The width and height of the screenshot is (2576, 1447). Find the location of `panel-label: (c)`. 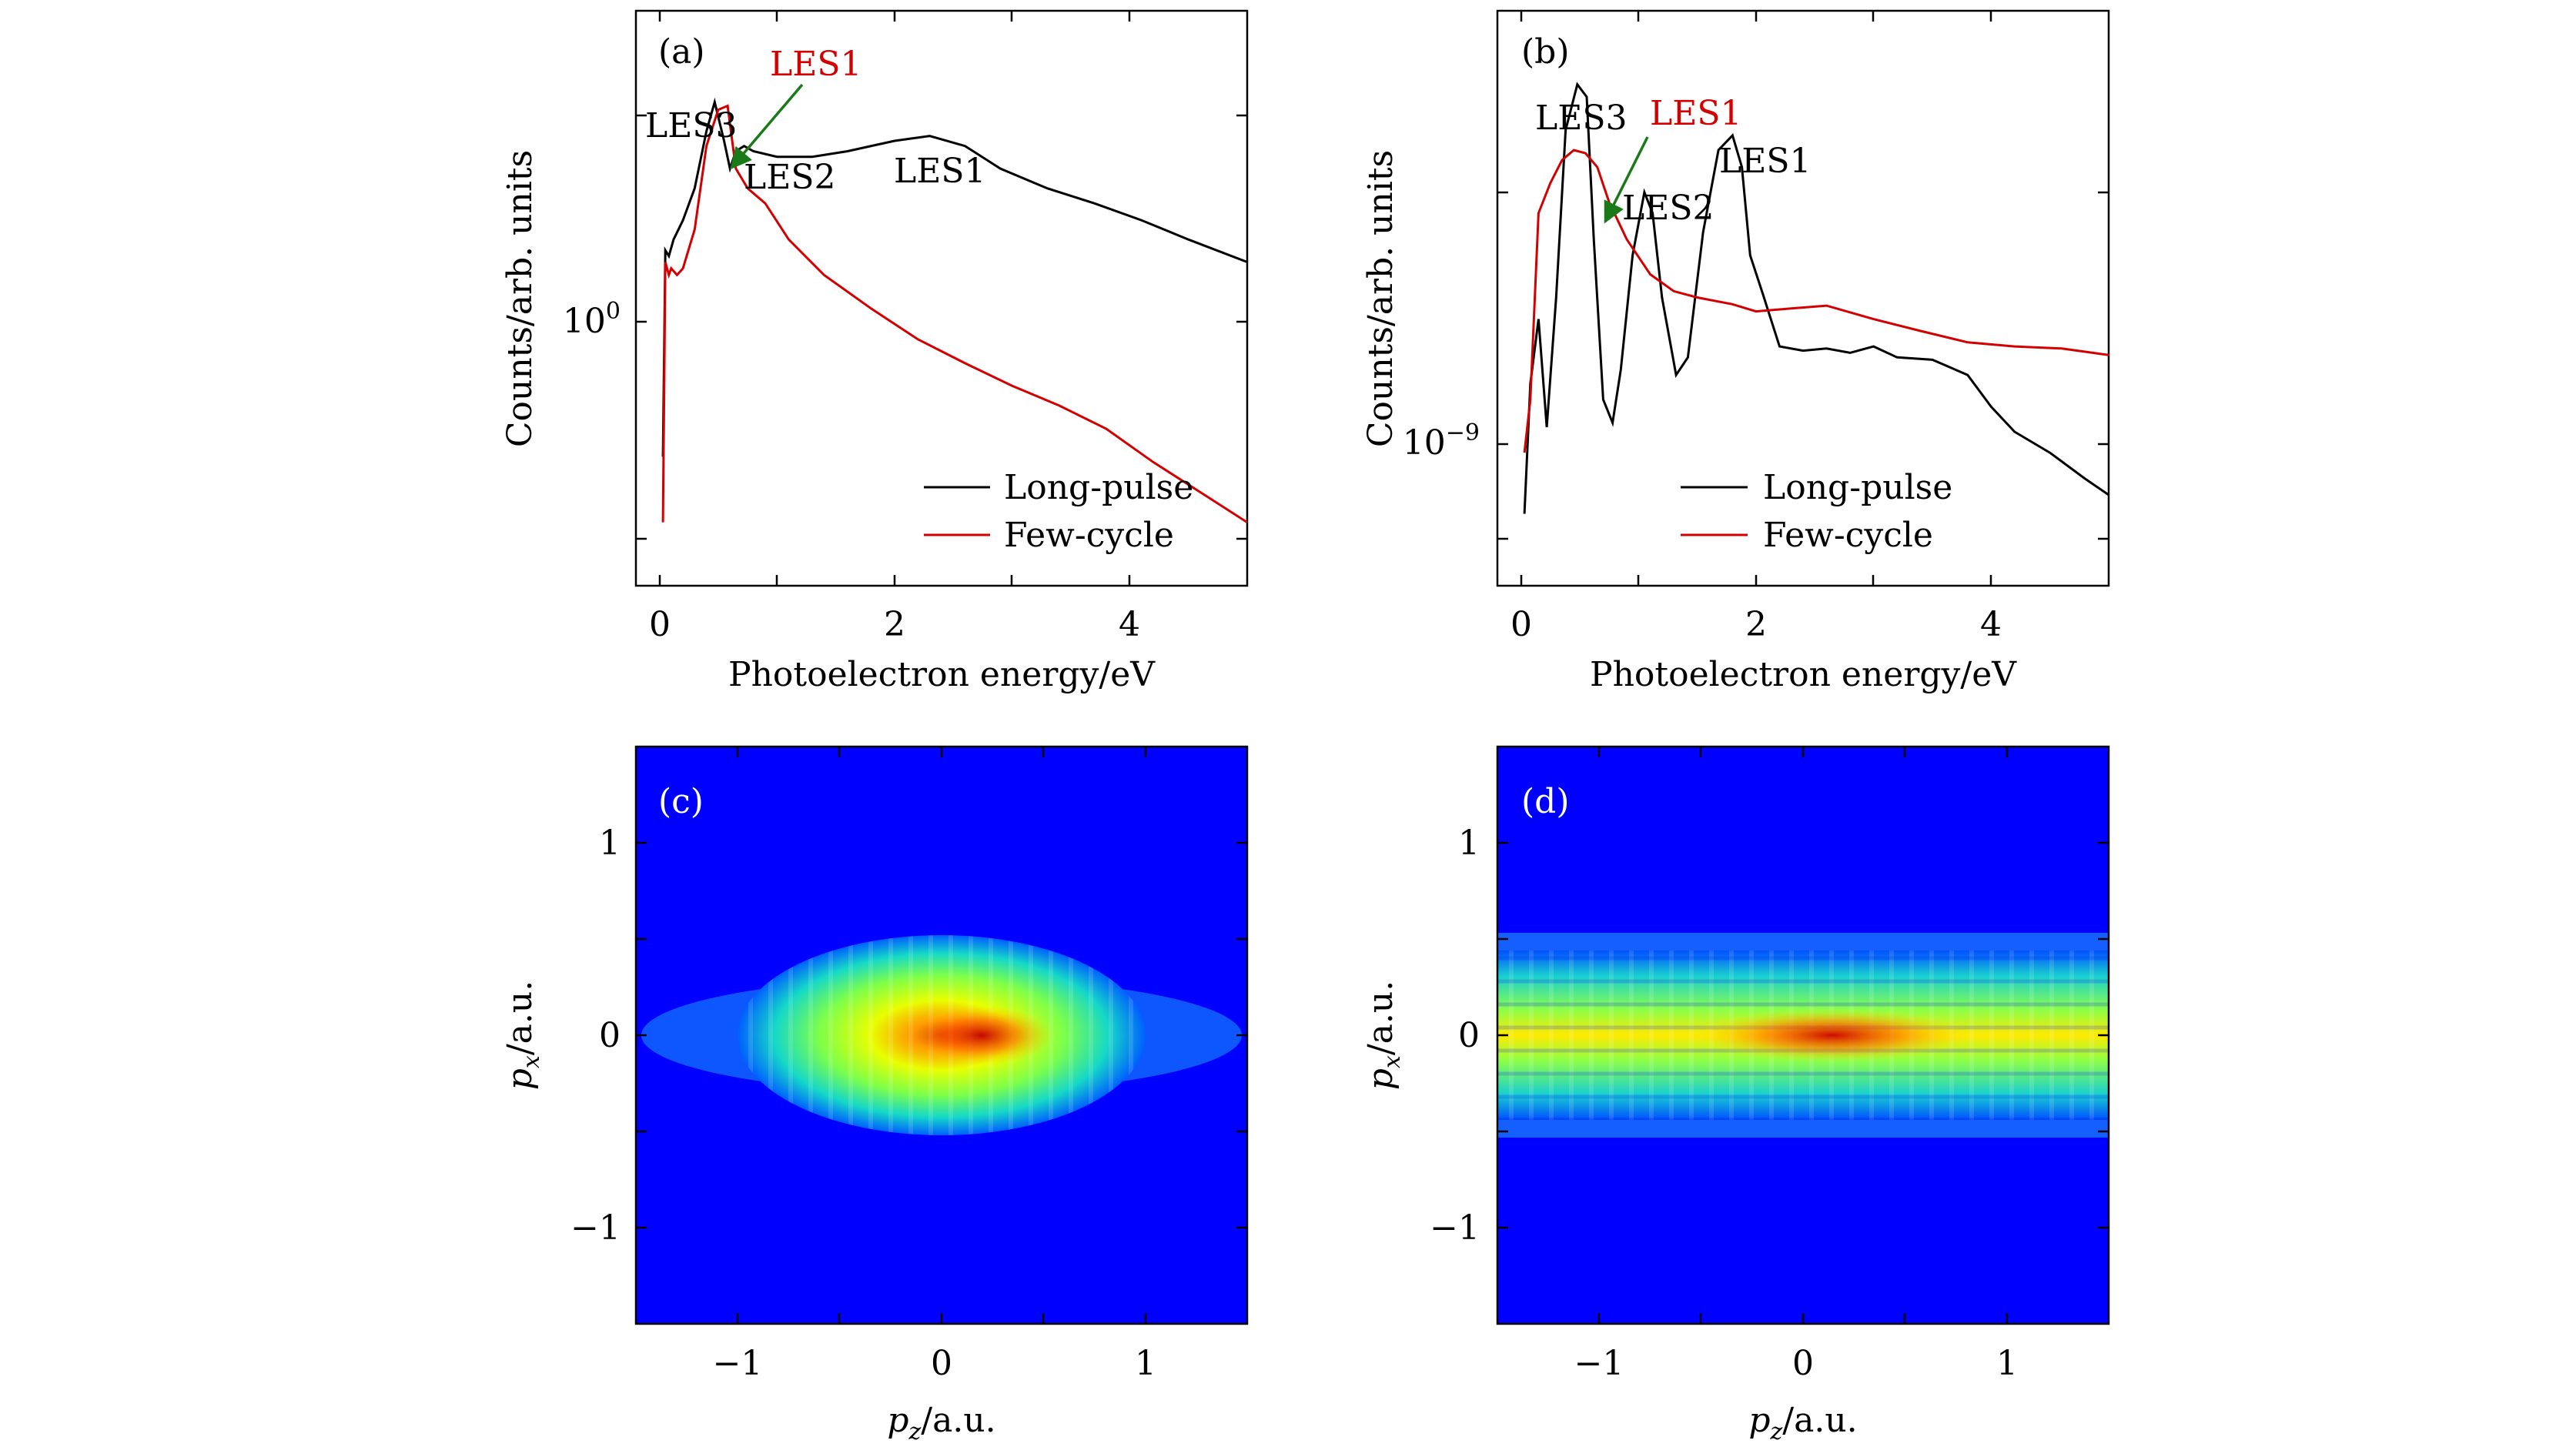

panel-label: (c) is located at coordinates (681, 801).